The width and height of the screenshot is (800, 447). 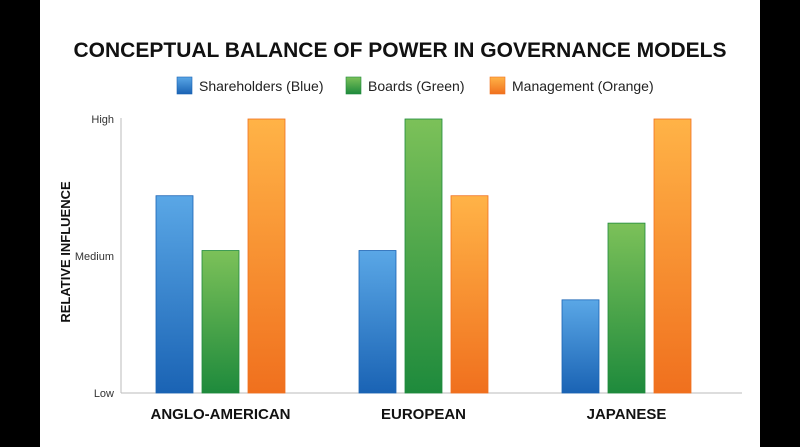 What do you see at coordinates (266, 256) in the screenshot?
I see `bar-anglo-american-management` at bounding box center [266, 256].